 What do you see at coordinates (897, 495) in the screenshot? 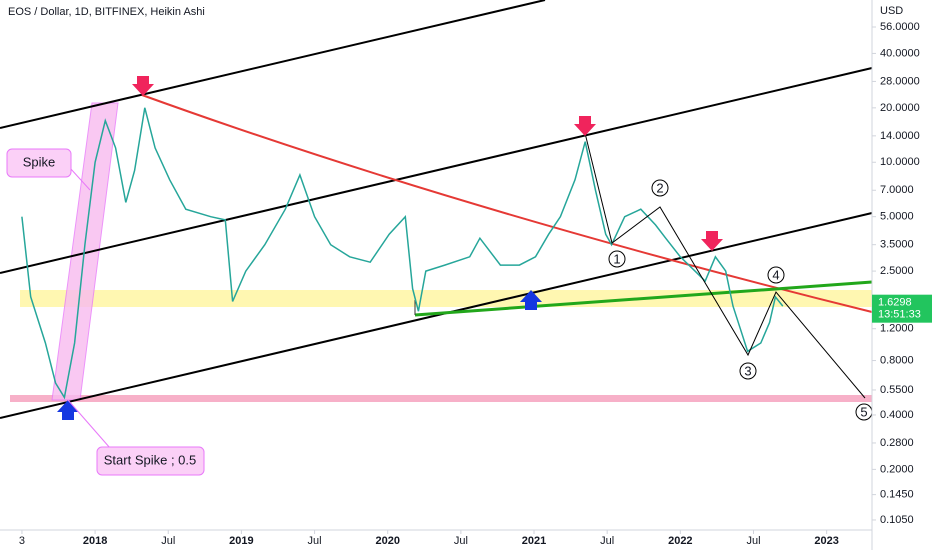
I see `y-tick-label: 0.1450` at bounding box center [897, 495].